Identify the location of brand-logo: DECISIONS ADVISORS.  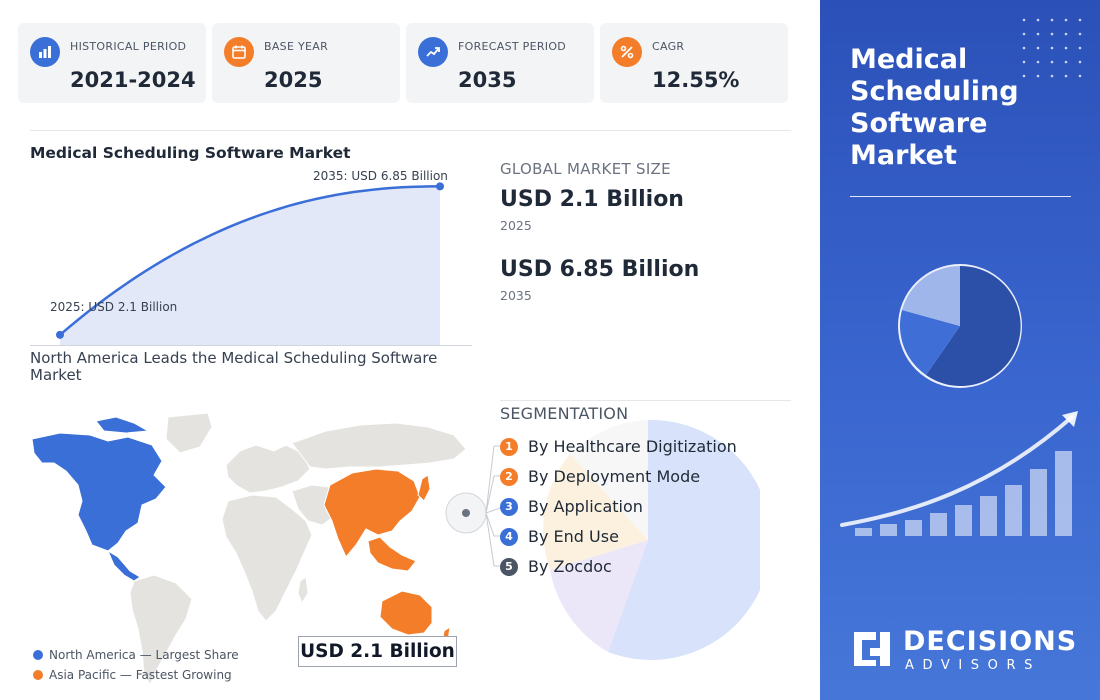
(965, 652).